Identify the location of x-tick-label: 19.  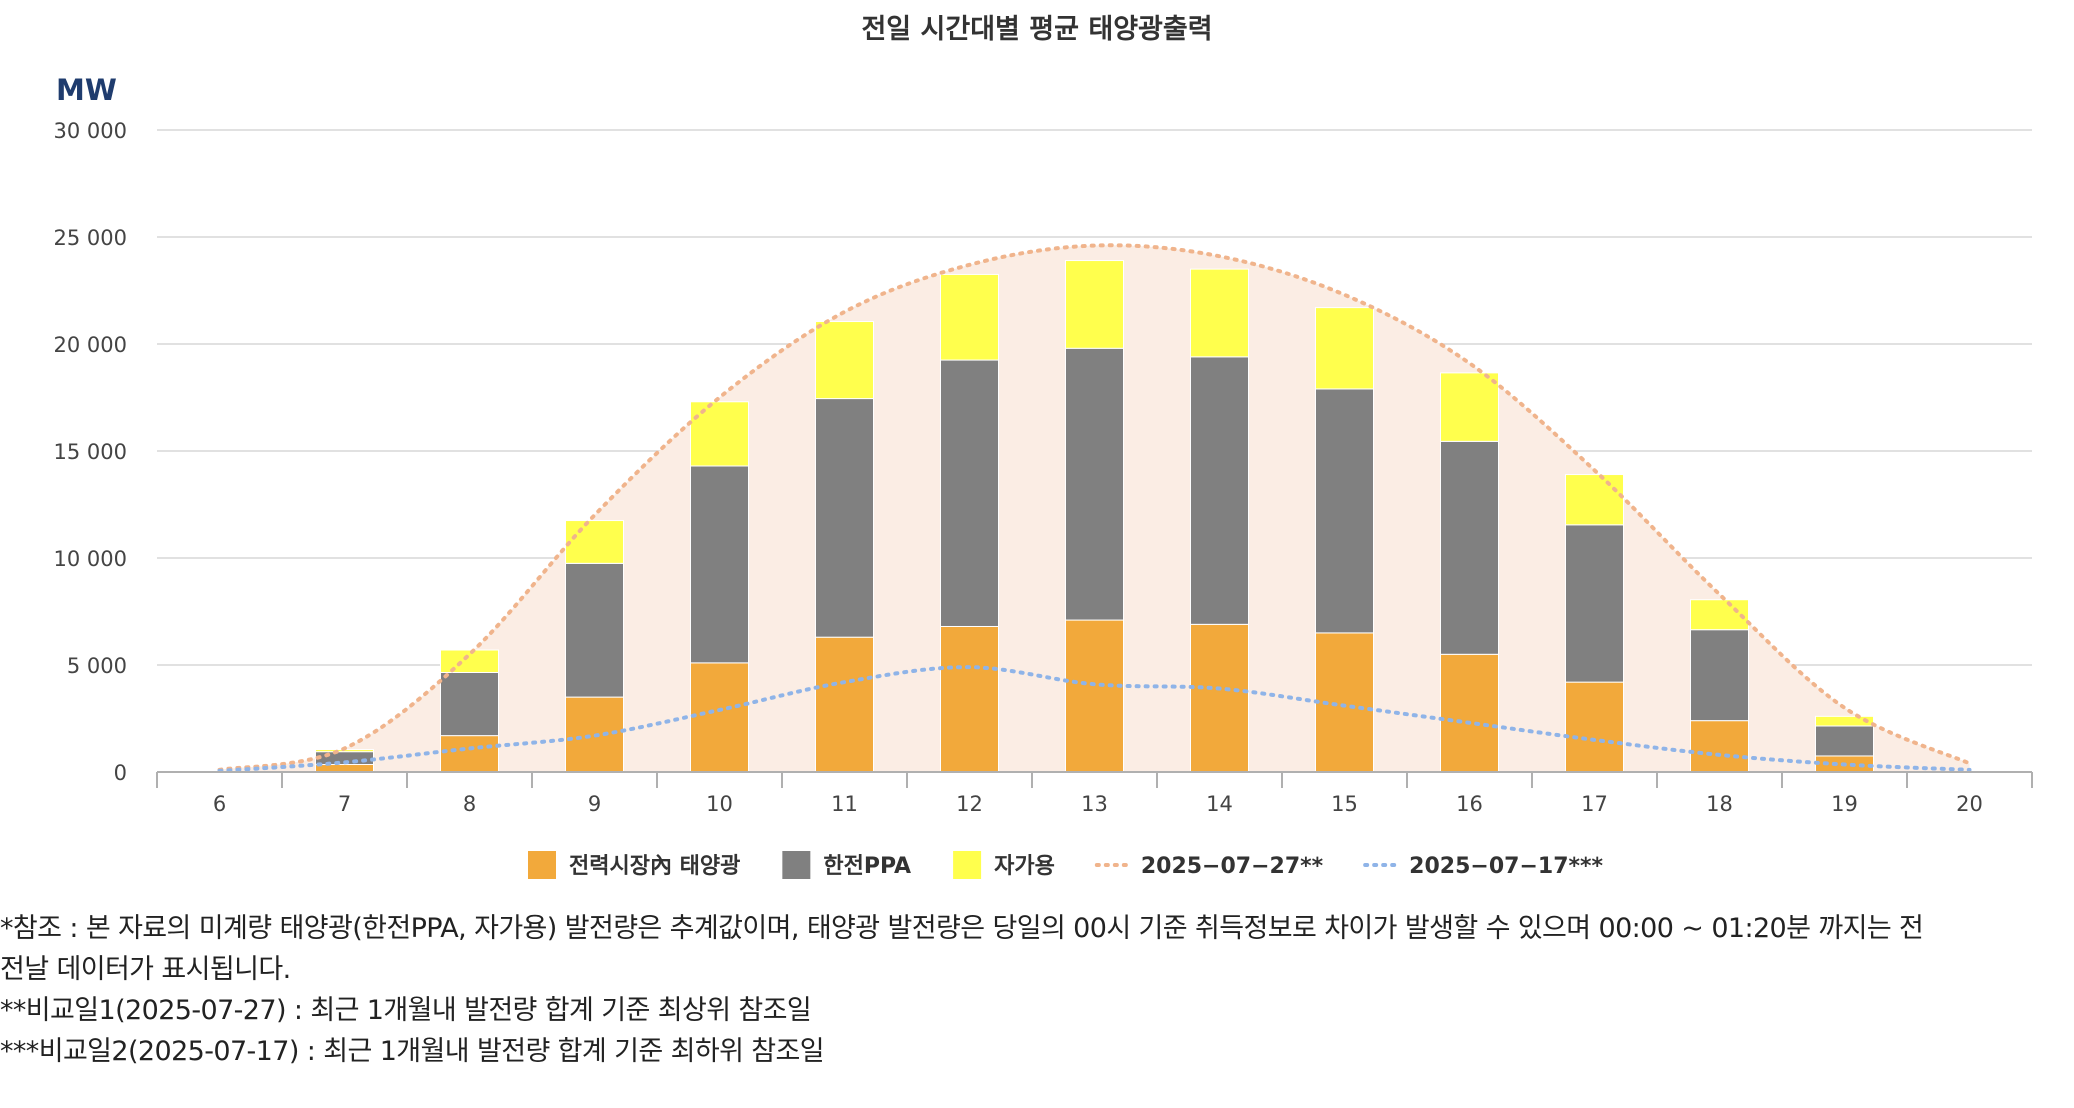
(1844, 804).